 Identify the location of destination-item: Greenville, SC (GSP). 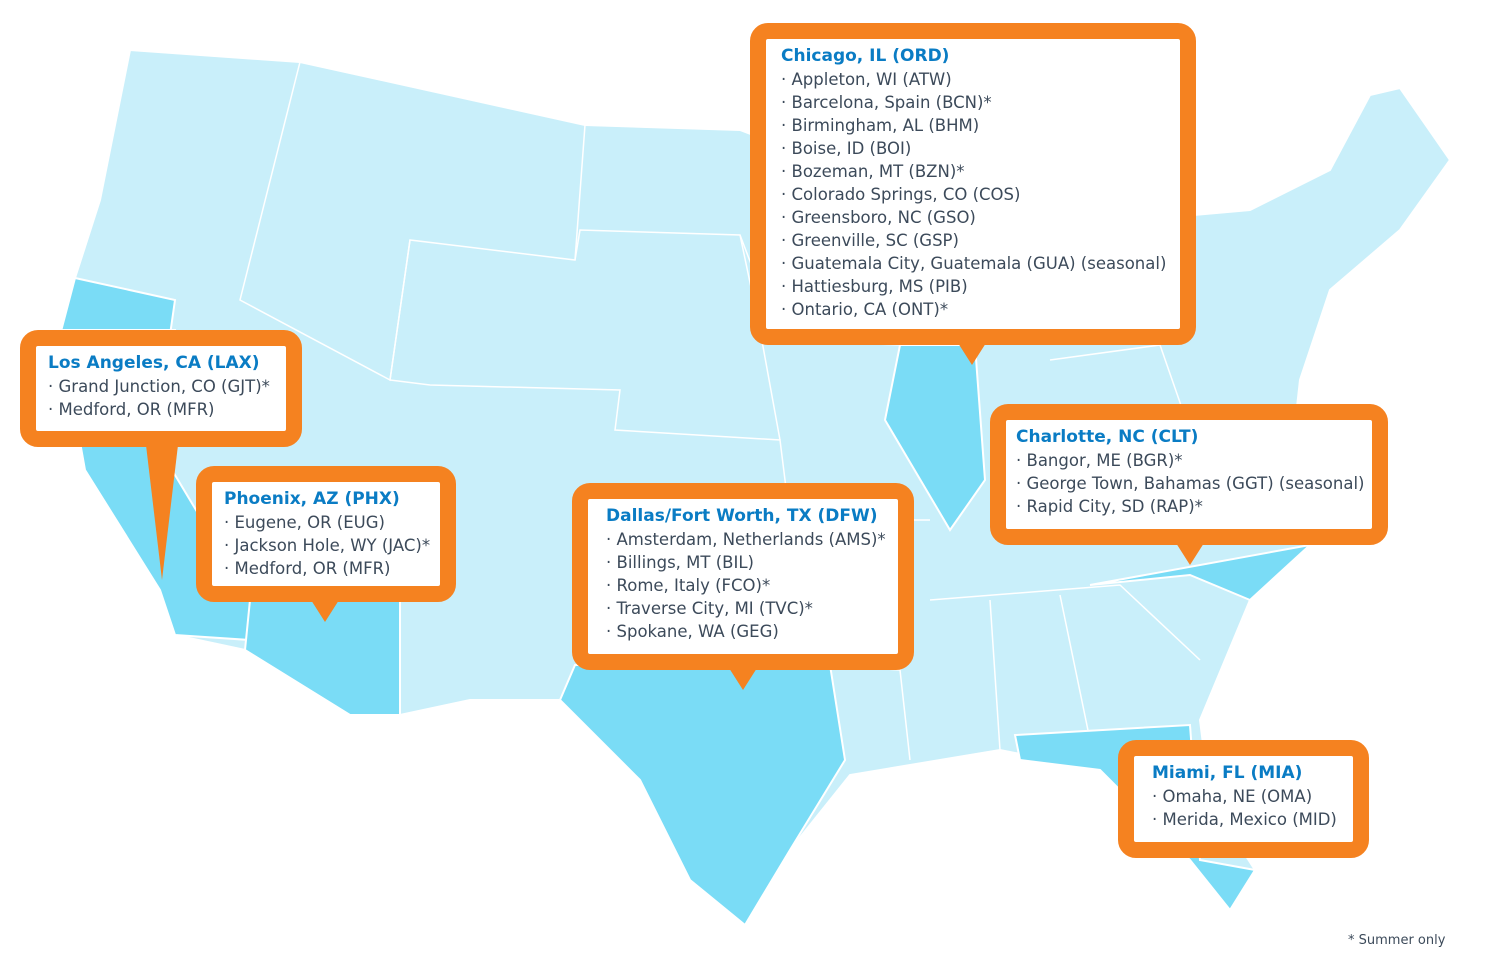
(974, 240).